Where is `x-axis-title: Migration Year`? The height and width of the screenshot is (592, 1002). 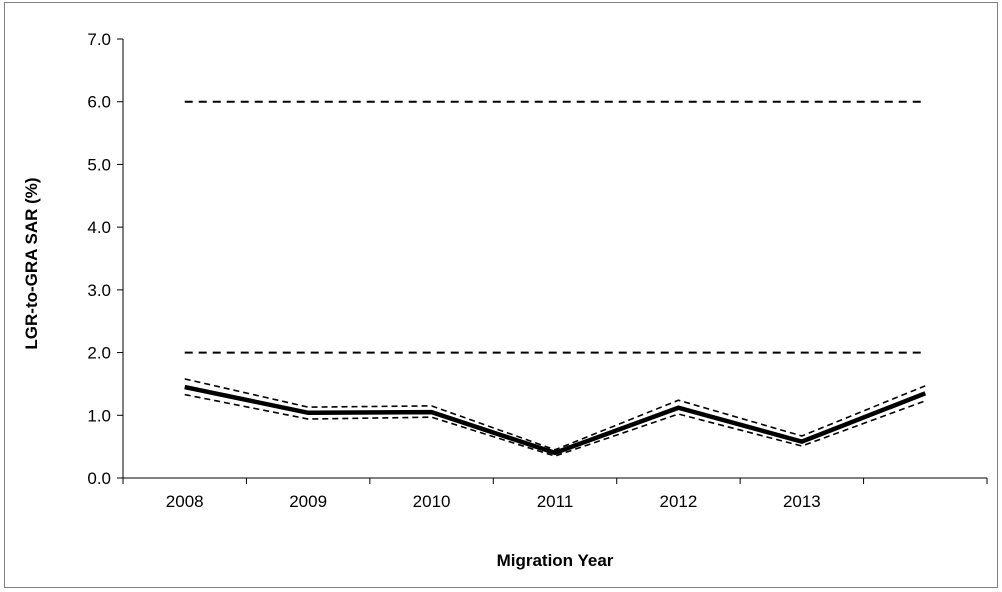 x-axis-title: Migration Year is located at coordinates (555, 560).